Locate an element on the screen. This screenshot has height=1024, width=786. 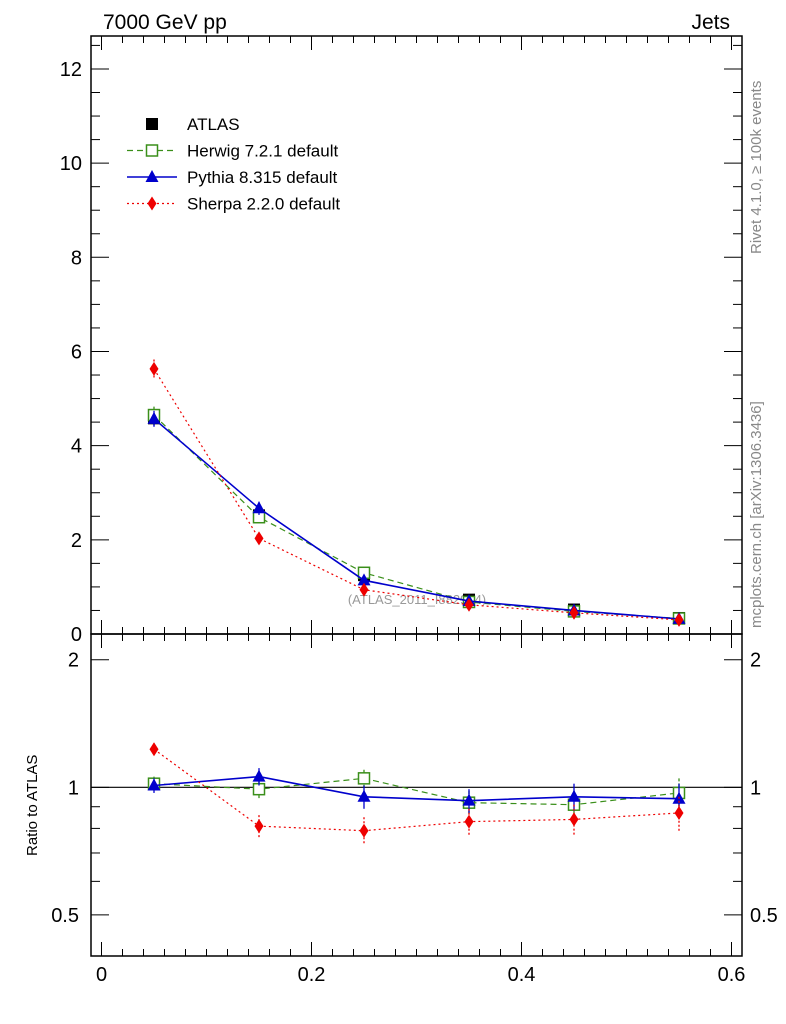
x-tick-label: 0.4 is located at coordinates (522, 975).